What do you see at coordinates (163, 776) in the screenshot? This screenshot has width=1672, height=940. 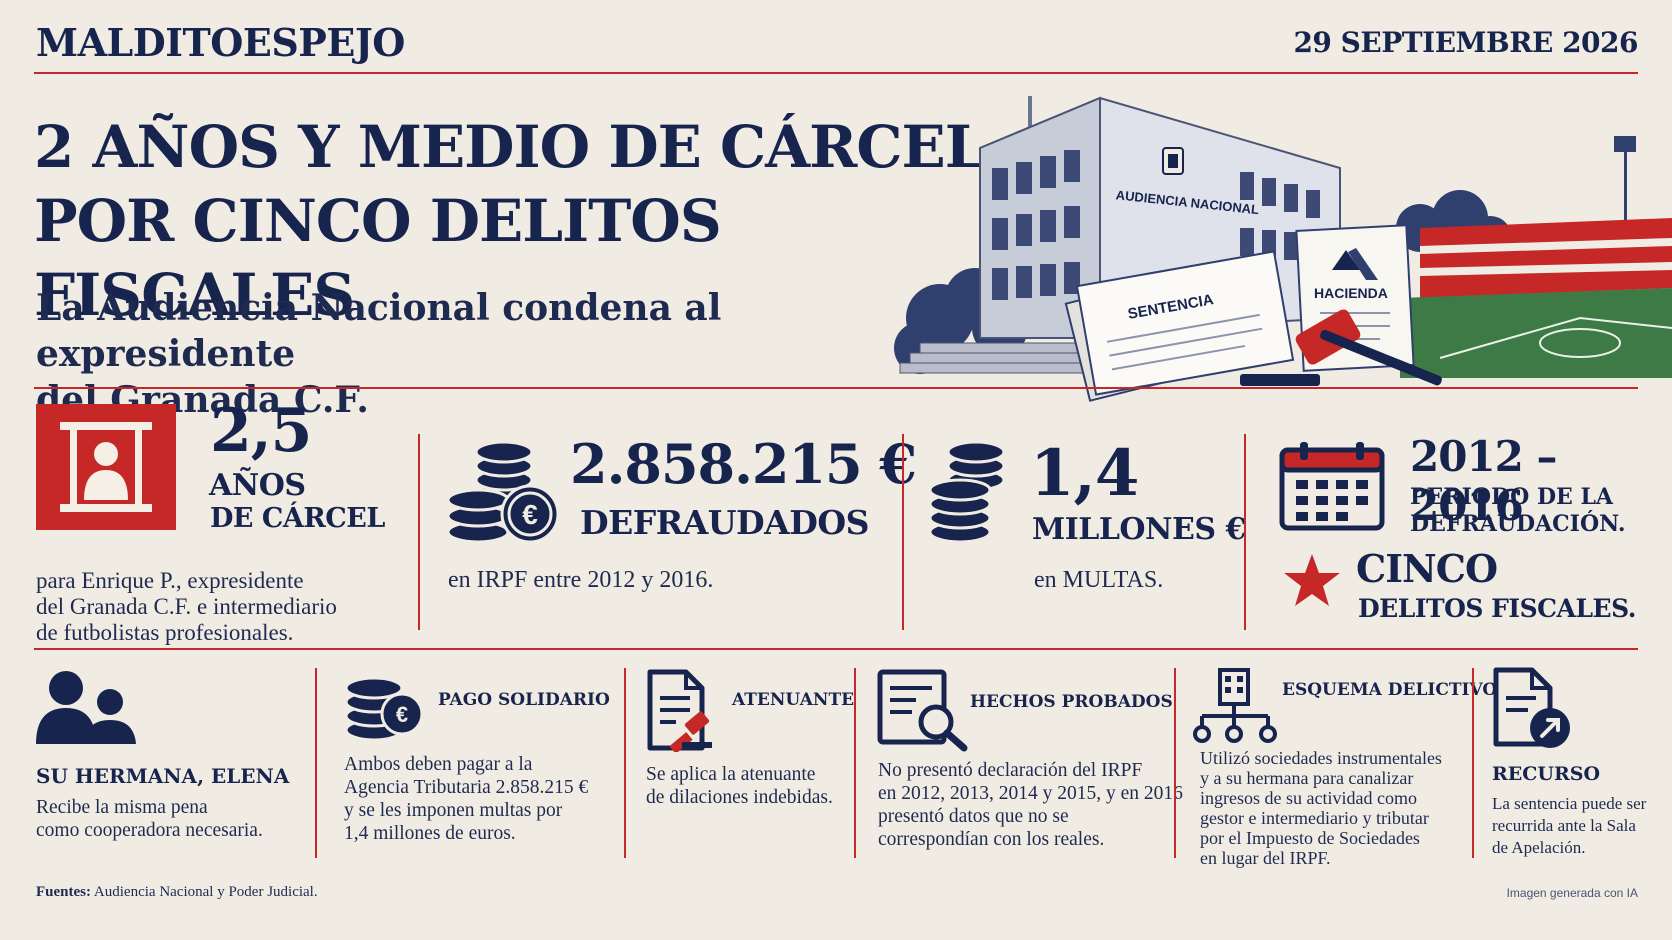 I see `sister-title: SU HERMANA, ELENA` at bounding box center [163, 776].